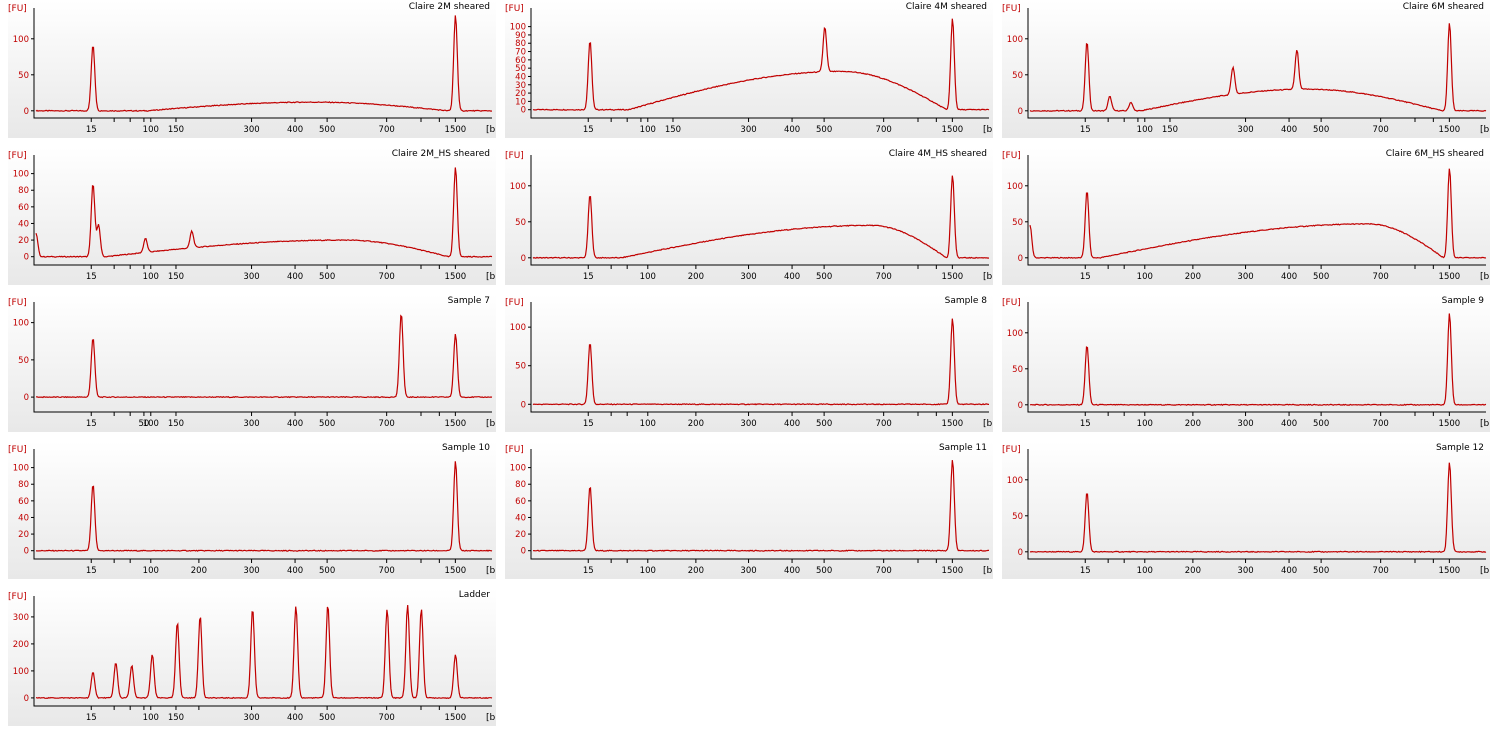 This screenshot has height=735, width=1494. I want to click on x-tick-label: 50, so click(144, 424).